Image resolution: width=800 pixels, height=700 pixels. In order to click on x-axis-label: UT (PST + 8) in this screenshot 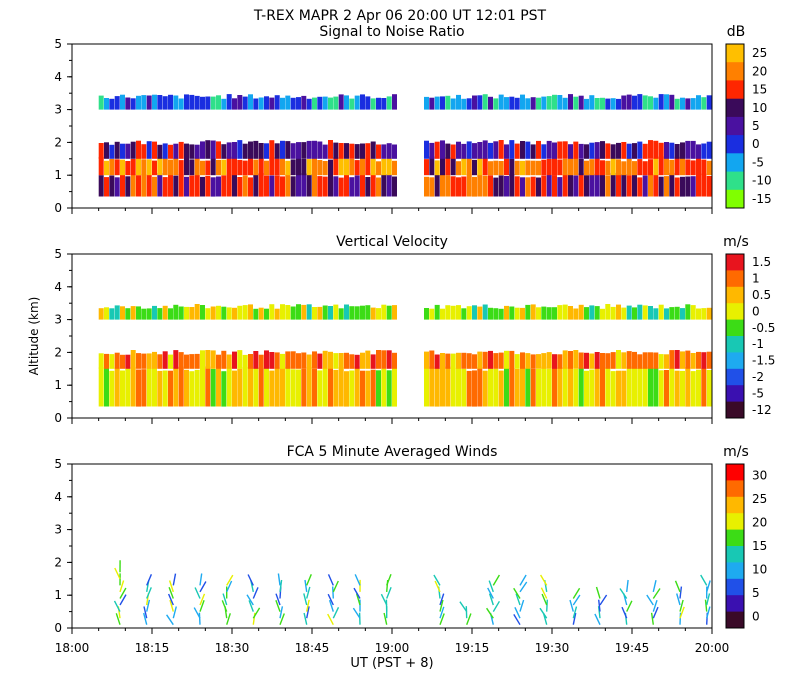, I will do `click(391, 663)`.